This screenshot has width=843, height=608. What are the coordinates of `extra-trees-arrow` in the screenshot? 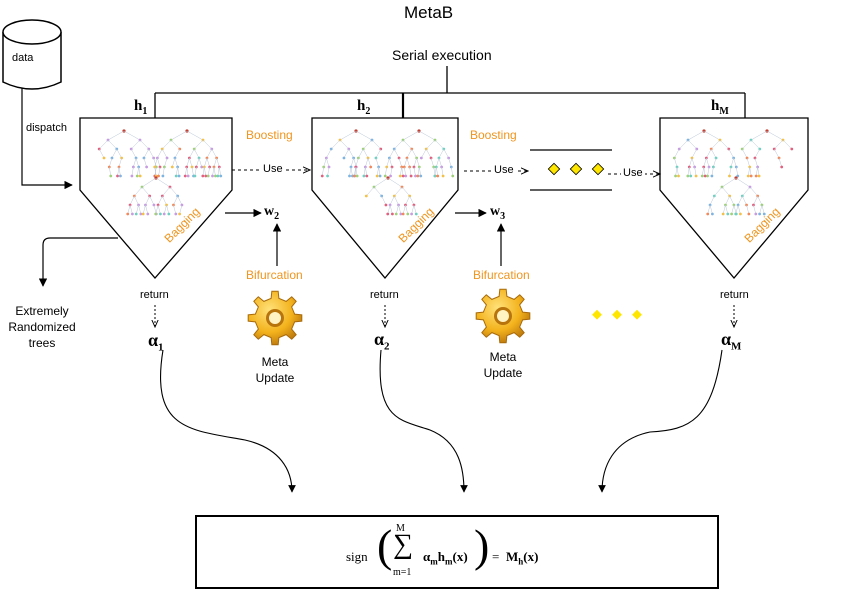 It's located at (78, 262).